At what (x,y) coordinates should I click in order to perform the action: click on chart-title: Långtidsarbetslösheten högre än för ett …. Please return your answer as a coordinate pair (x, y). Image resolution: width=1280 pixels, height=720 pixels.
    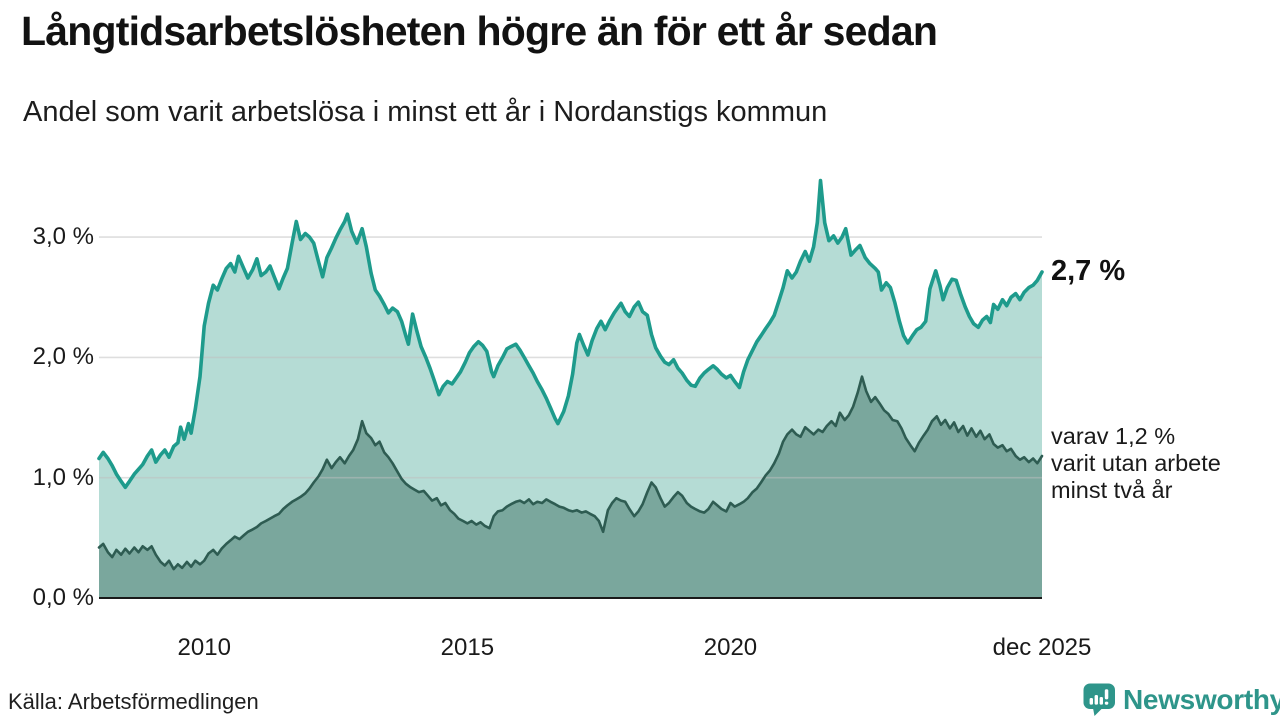
    Looking at the image, I should click on (479, 31).